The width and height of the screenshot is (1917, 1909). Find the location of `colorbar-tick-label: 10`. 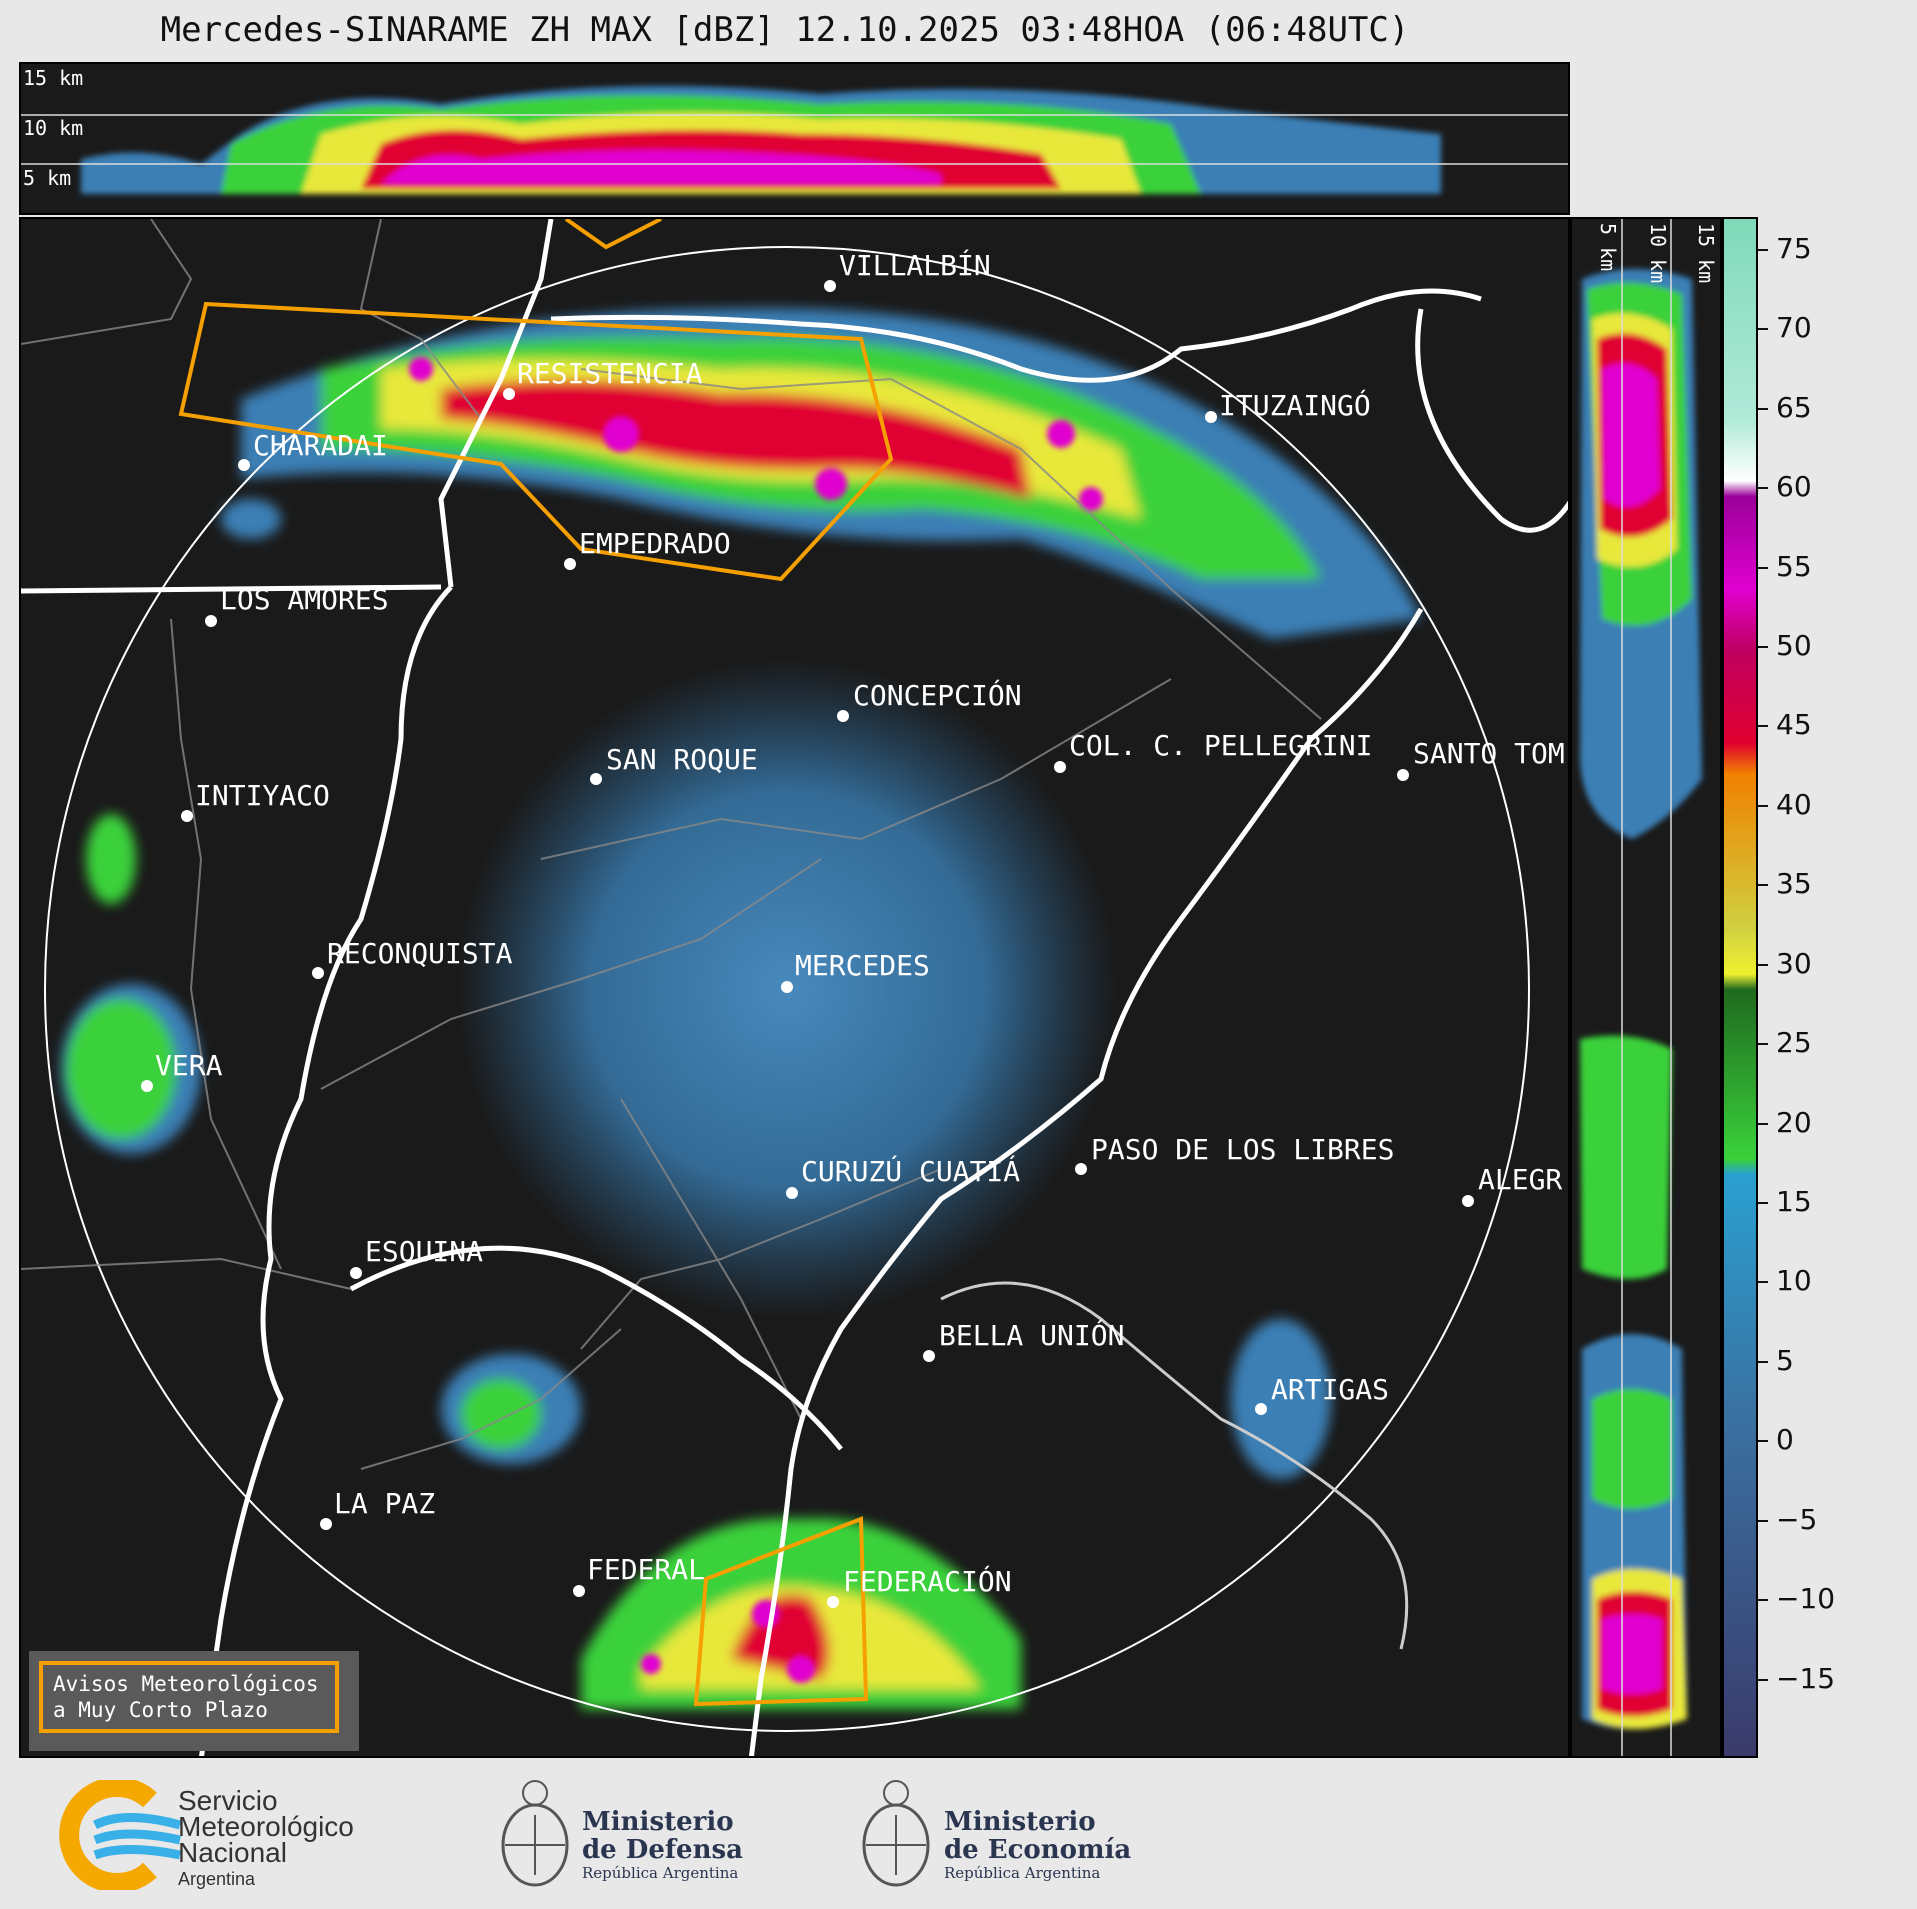

colorbar-tick-label: 10 is located at coordinates (1785, 1280).